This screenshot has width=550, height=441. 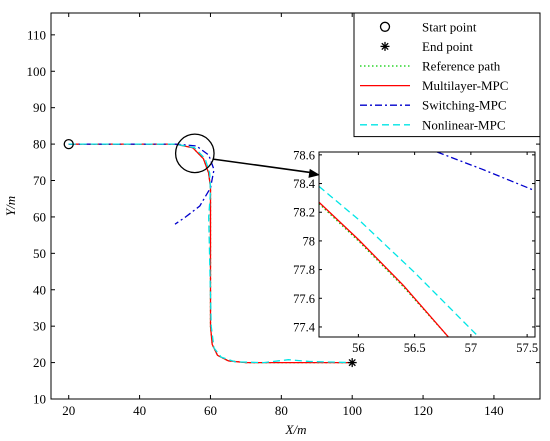 I want to click on end-point-marker, so click(x=352, y=363).